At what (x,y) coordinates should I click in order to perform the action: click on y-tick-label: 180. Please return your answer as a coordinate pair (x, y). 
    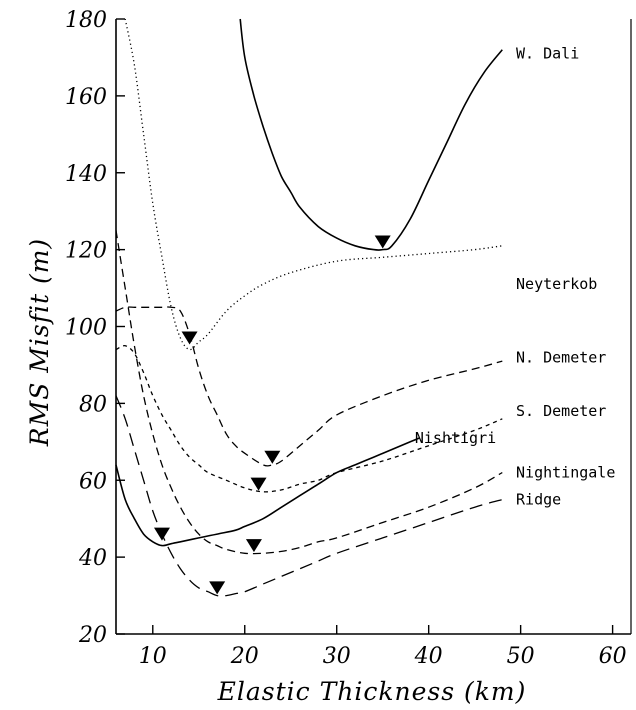
    Looking at the image, I should click on (86, 20).